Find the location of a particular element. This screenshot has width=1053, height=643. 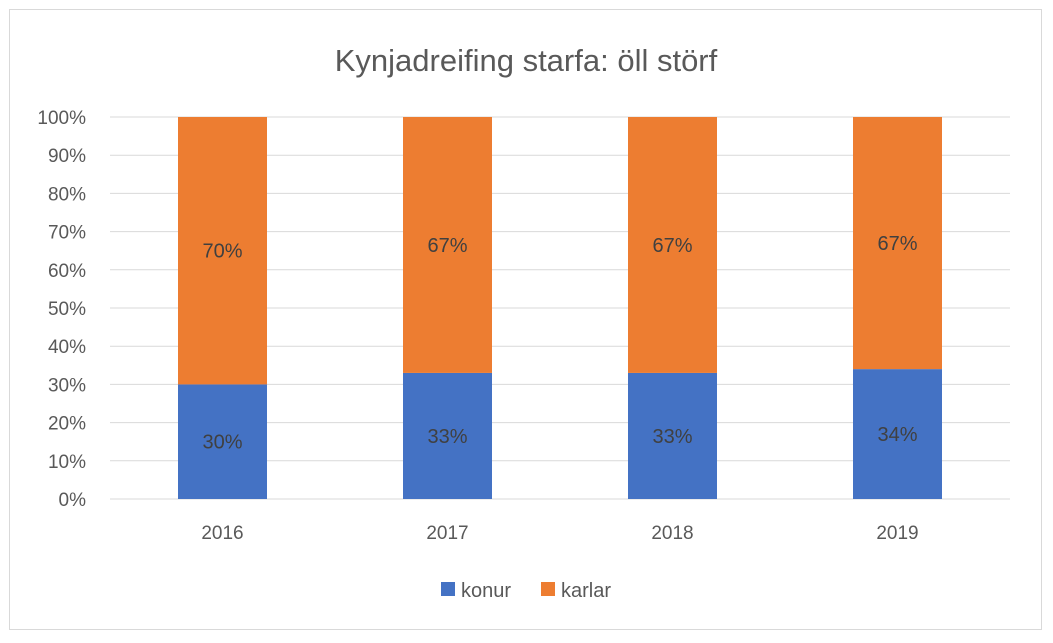

data-label-karlar-2016: 70% is located at coordinates (222, 252).